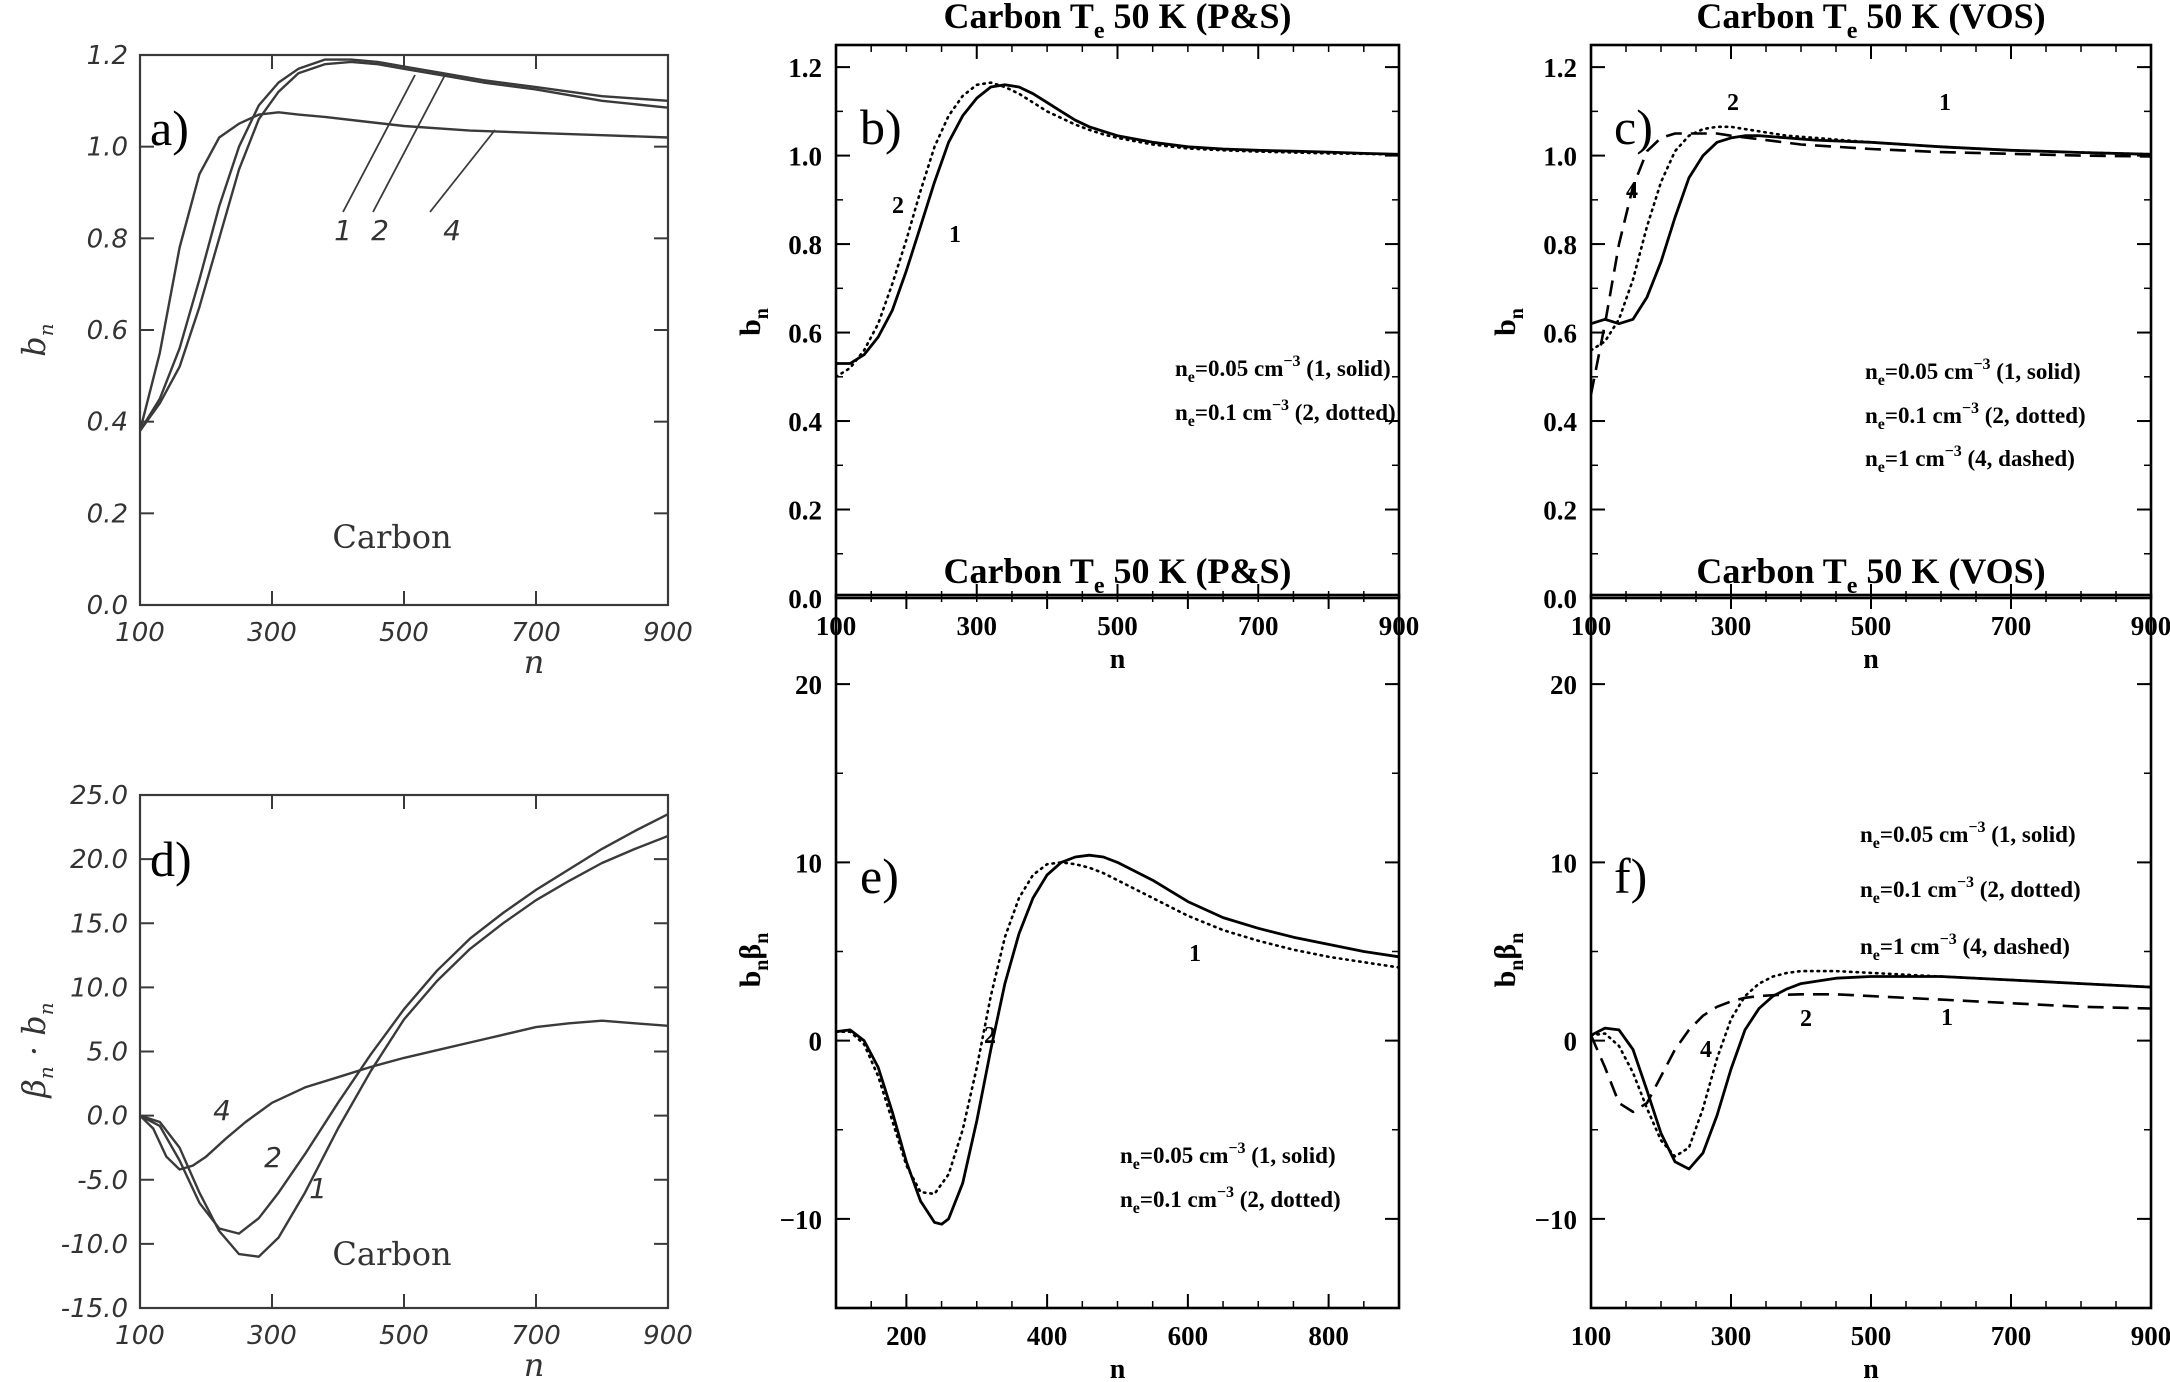  I want to click on y-tick-label: 0.0, so click(805, 599).